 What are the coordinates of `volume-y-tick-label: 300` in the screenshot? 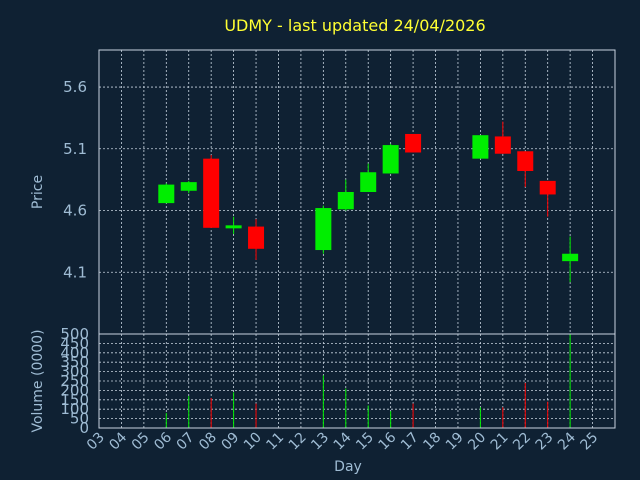 It's located at (74, 372).